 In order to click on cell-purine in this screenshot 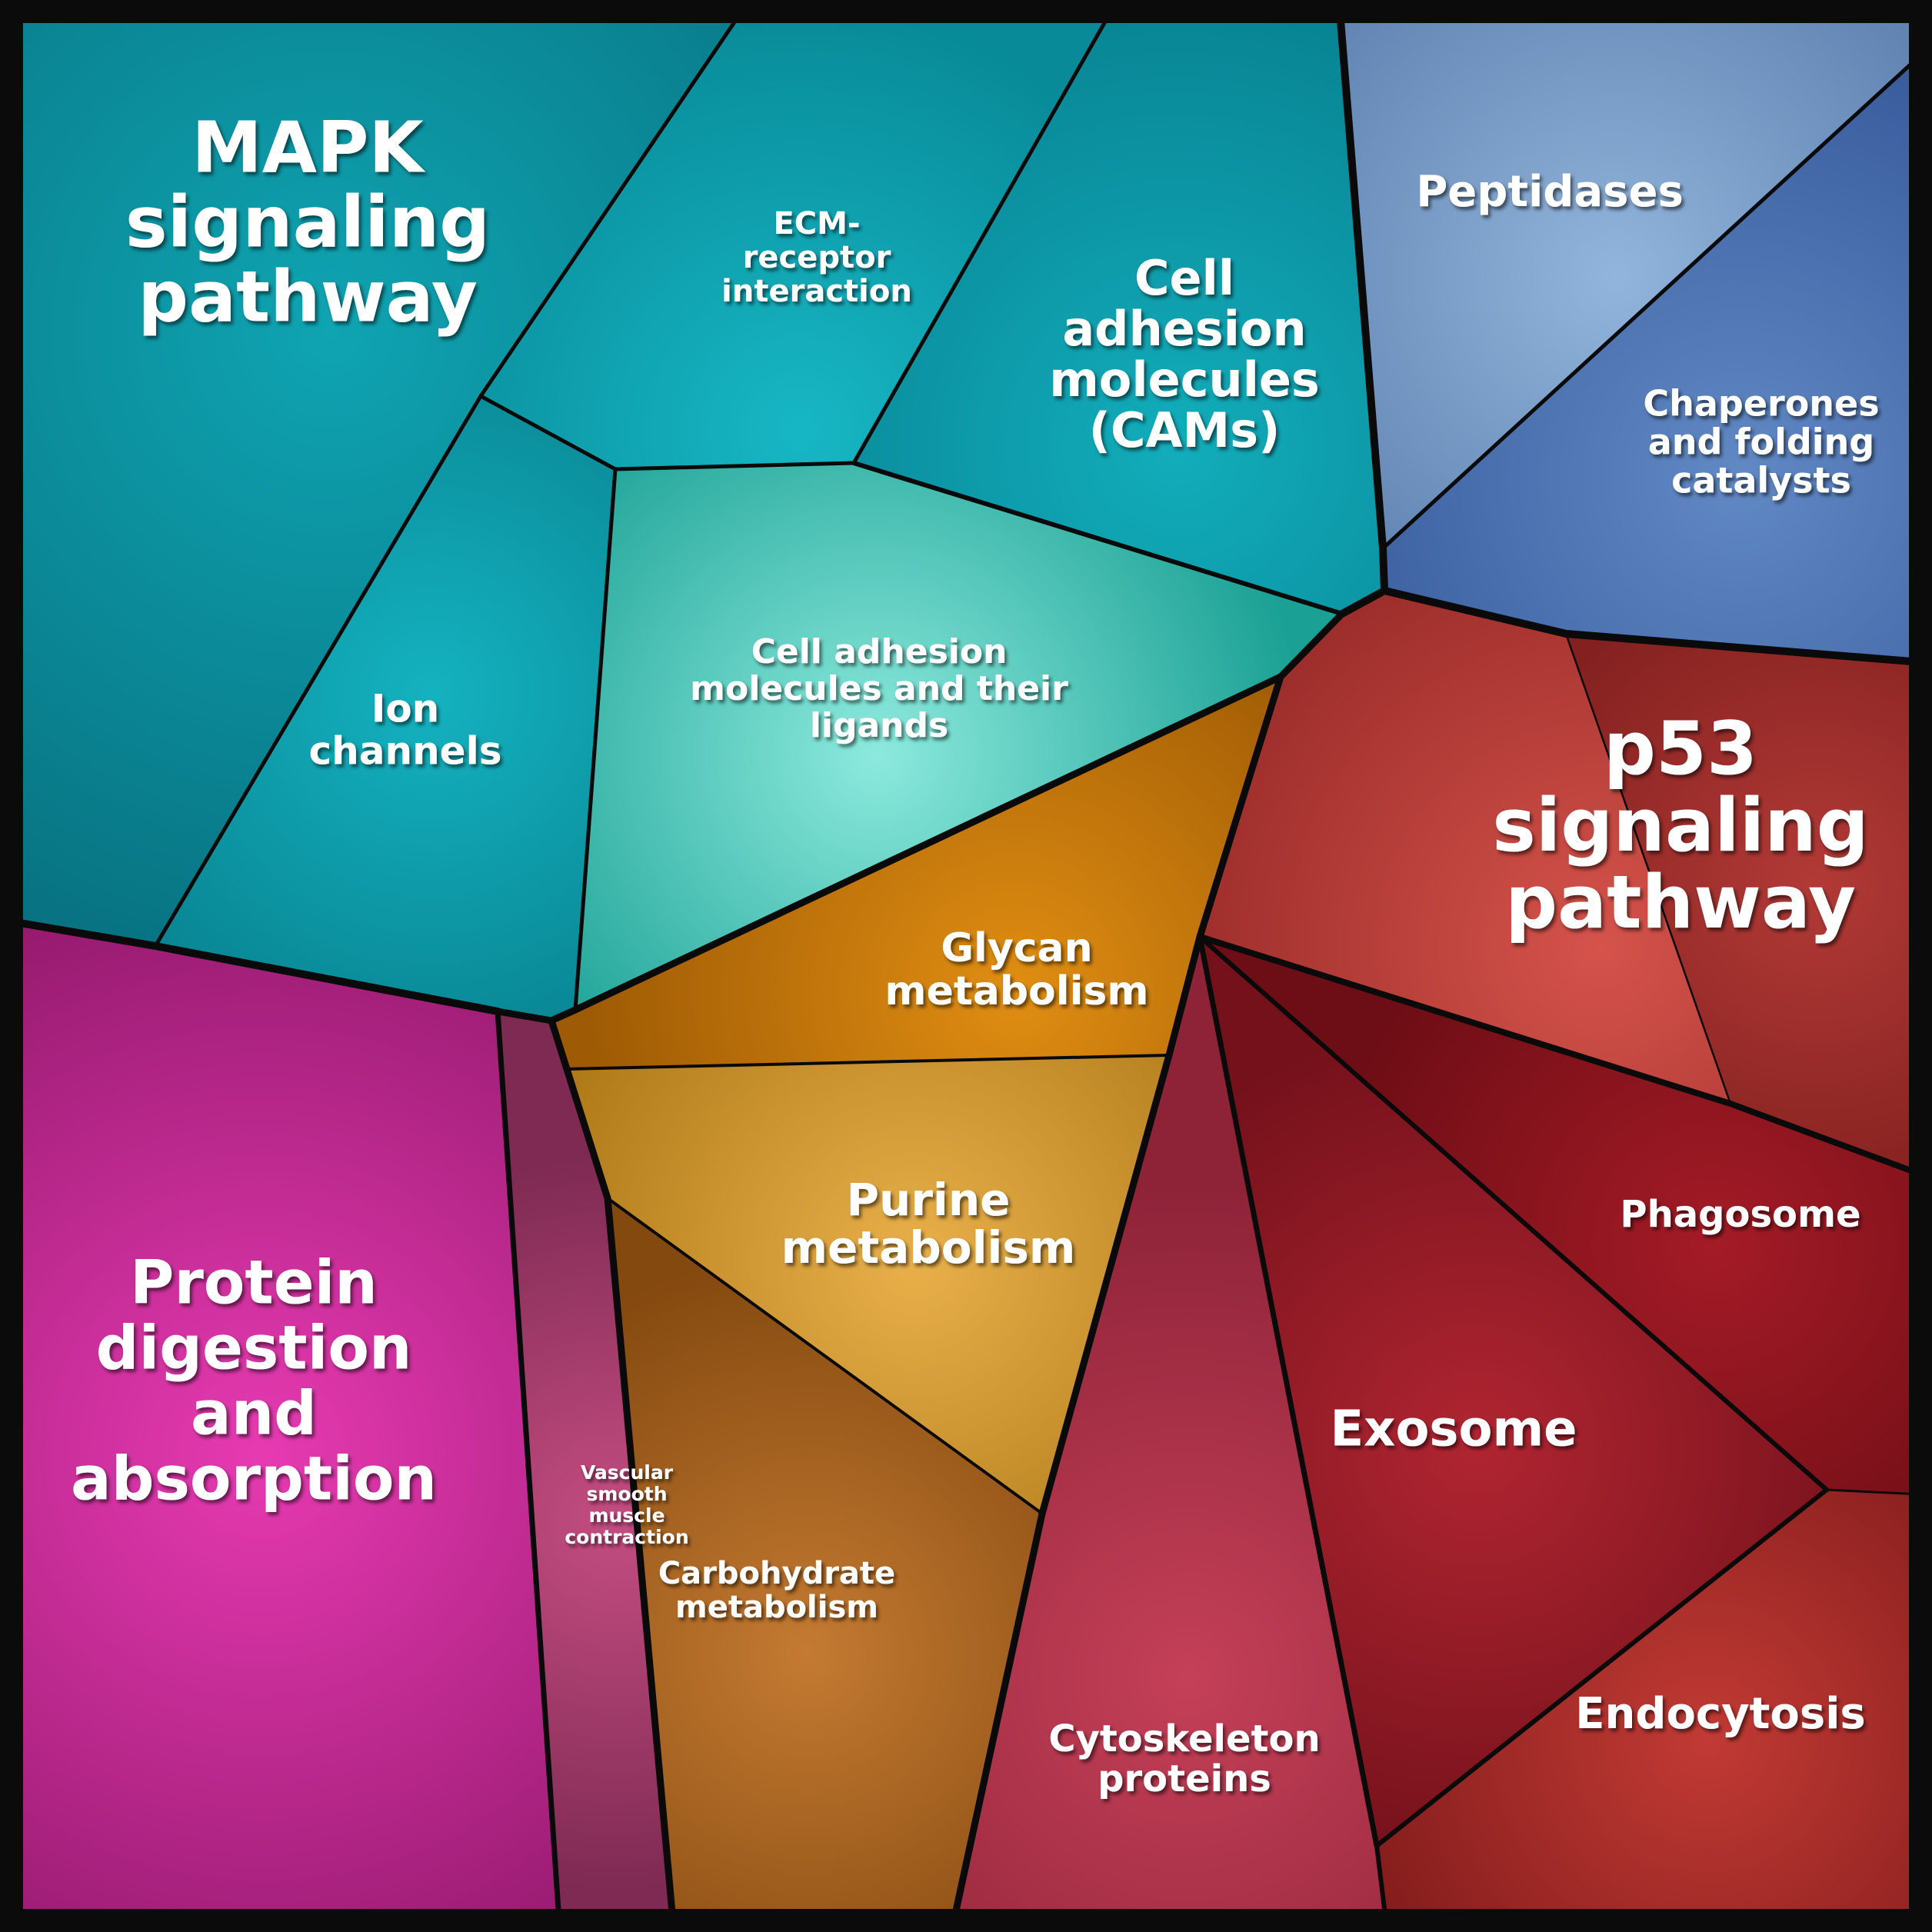, I will do `click(868, 1284)`.